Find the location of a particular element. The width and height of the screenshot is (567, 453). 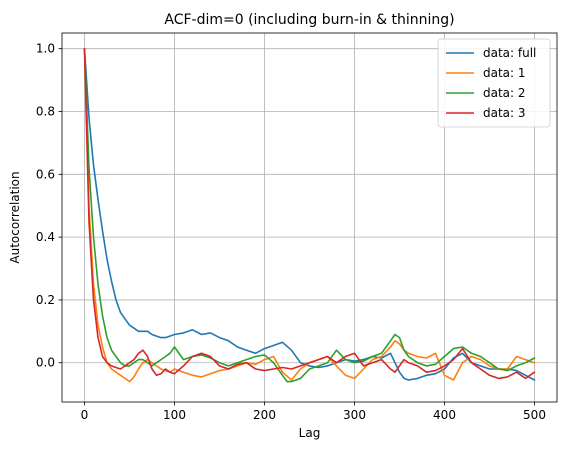

legend: data: full data: 1 data: 2 data: 3 is located at coordinates (494, 83).